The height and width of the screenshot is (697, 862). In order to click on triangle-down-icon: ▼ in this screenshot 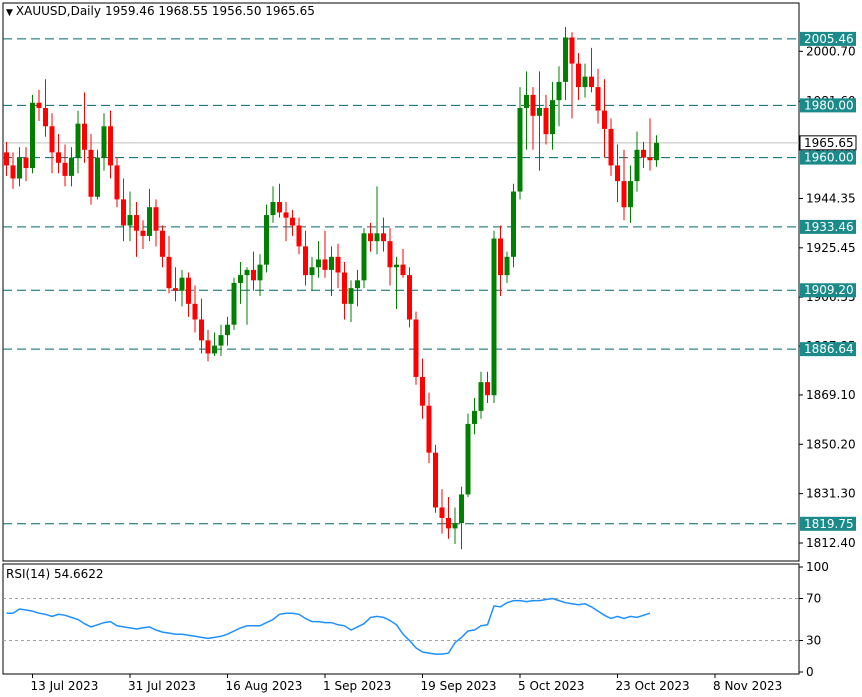, I will do `click(9, 13)`.